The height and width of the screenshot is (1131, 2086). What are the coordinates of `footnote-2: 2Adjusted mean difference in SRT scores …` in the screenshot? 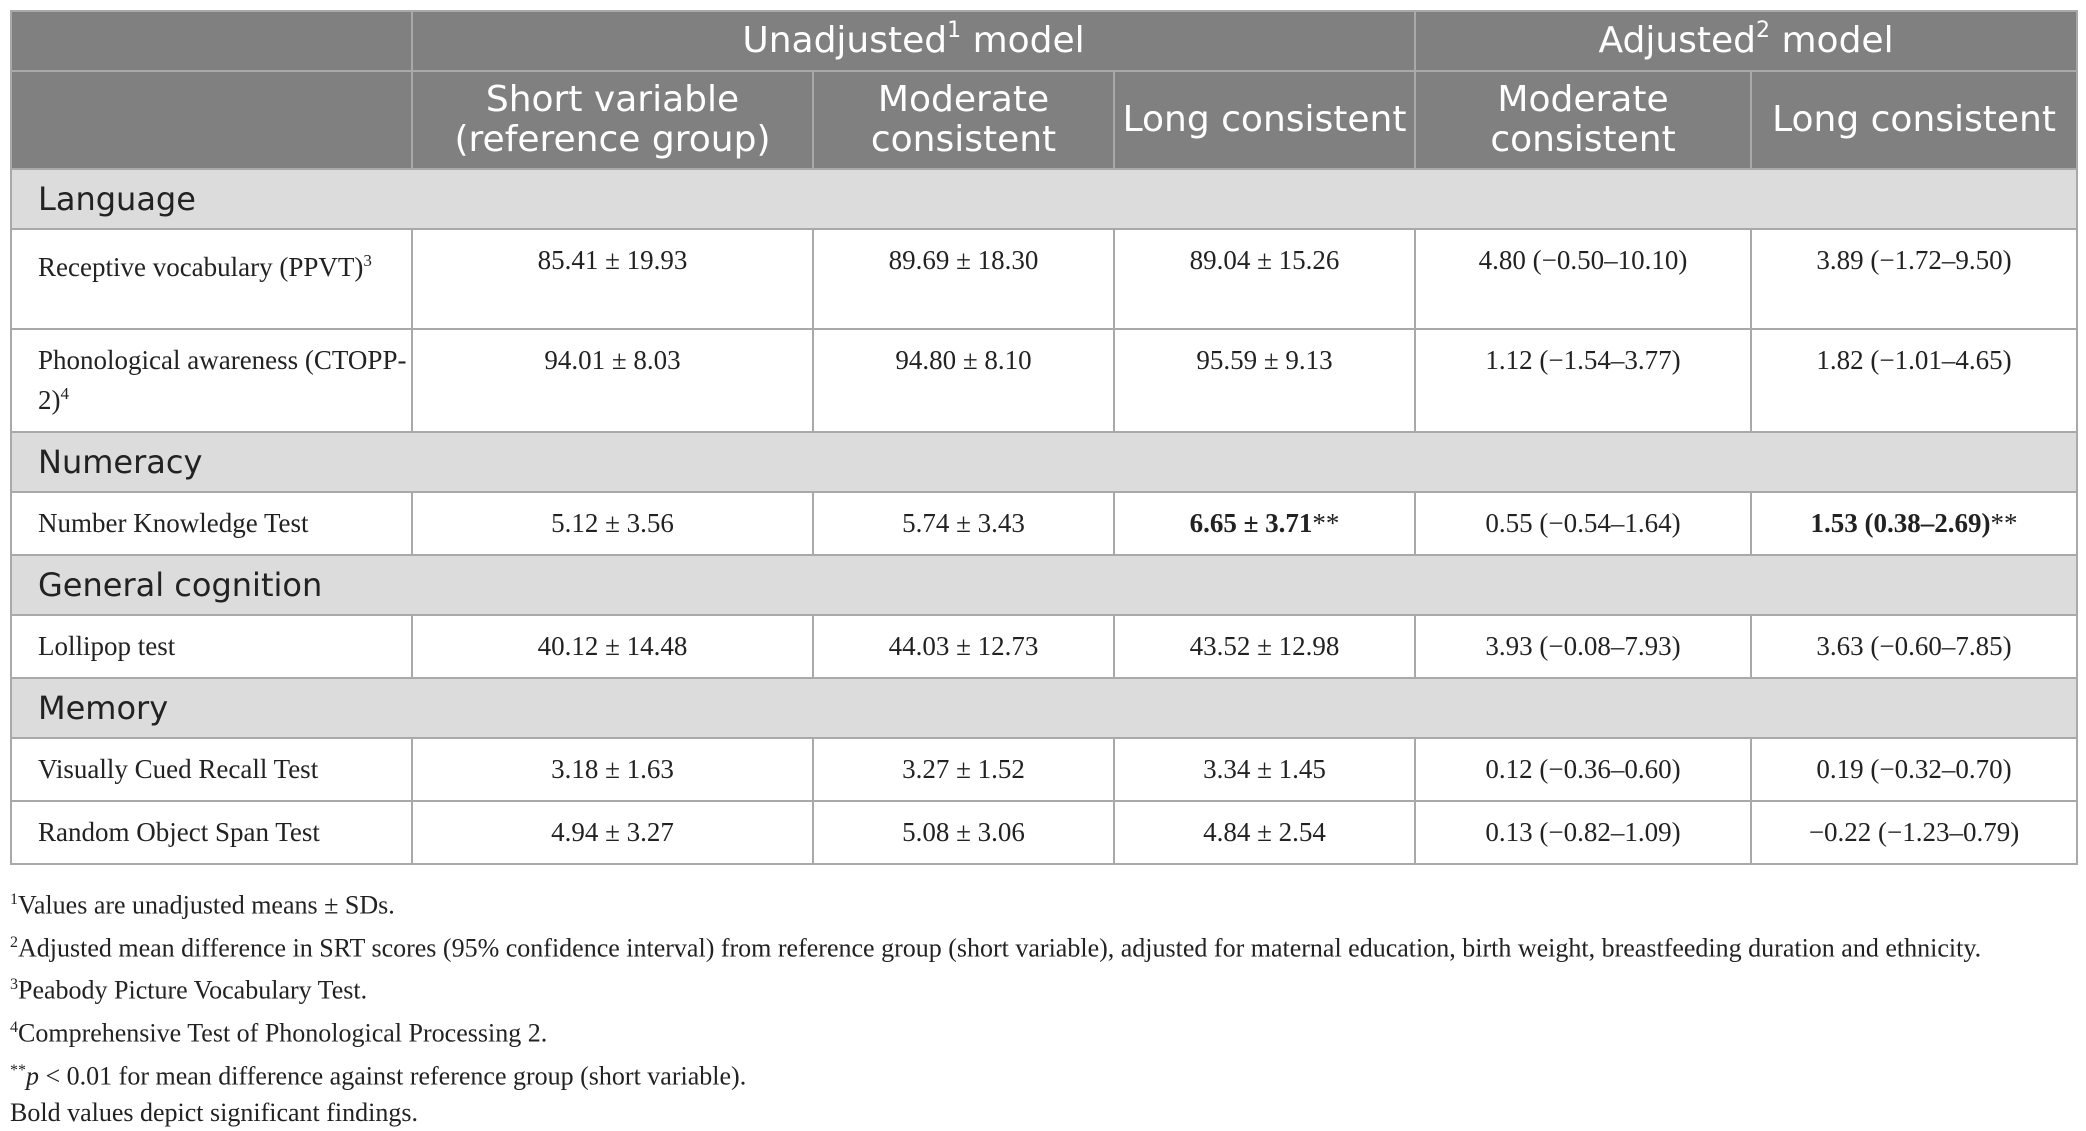 It's located at (1043, 945).